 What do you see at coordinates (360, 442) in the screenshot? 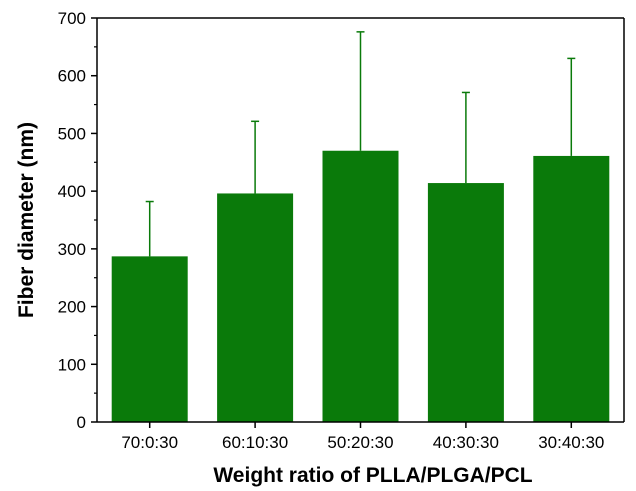
I see `x-tick-label: 50:20:30` at bounding box center [360, 442].